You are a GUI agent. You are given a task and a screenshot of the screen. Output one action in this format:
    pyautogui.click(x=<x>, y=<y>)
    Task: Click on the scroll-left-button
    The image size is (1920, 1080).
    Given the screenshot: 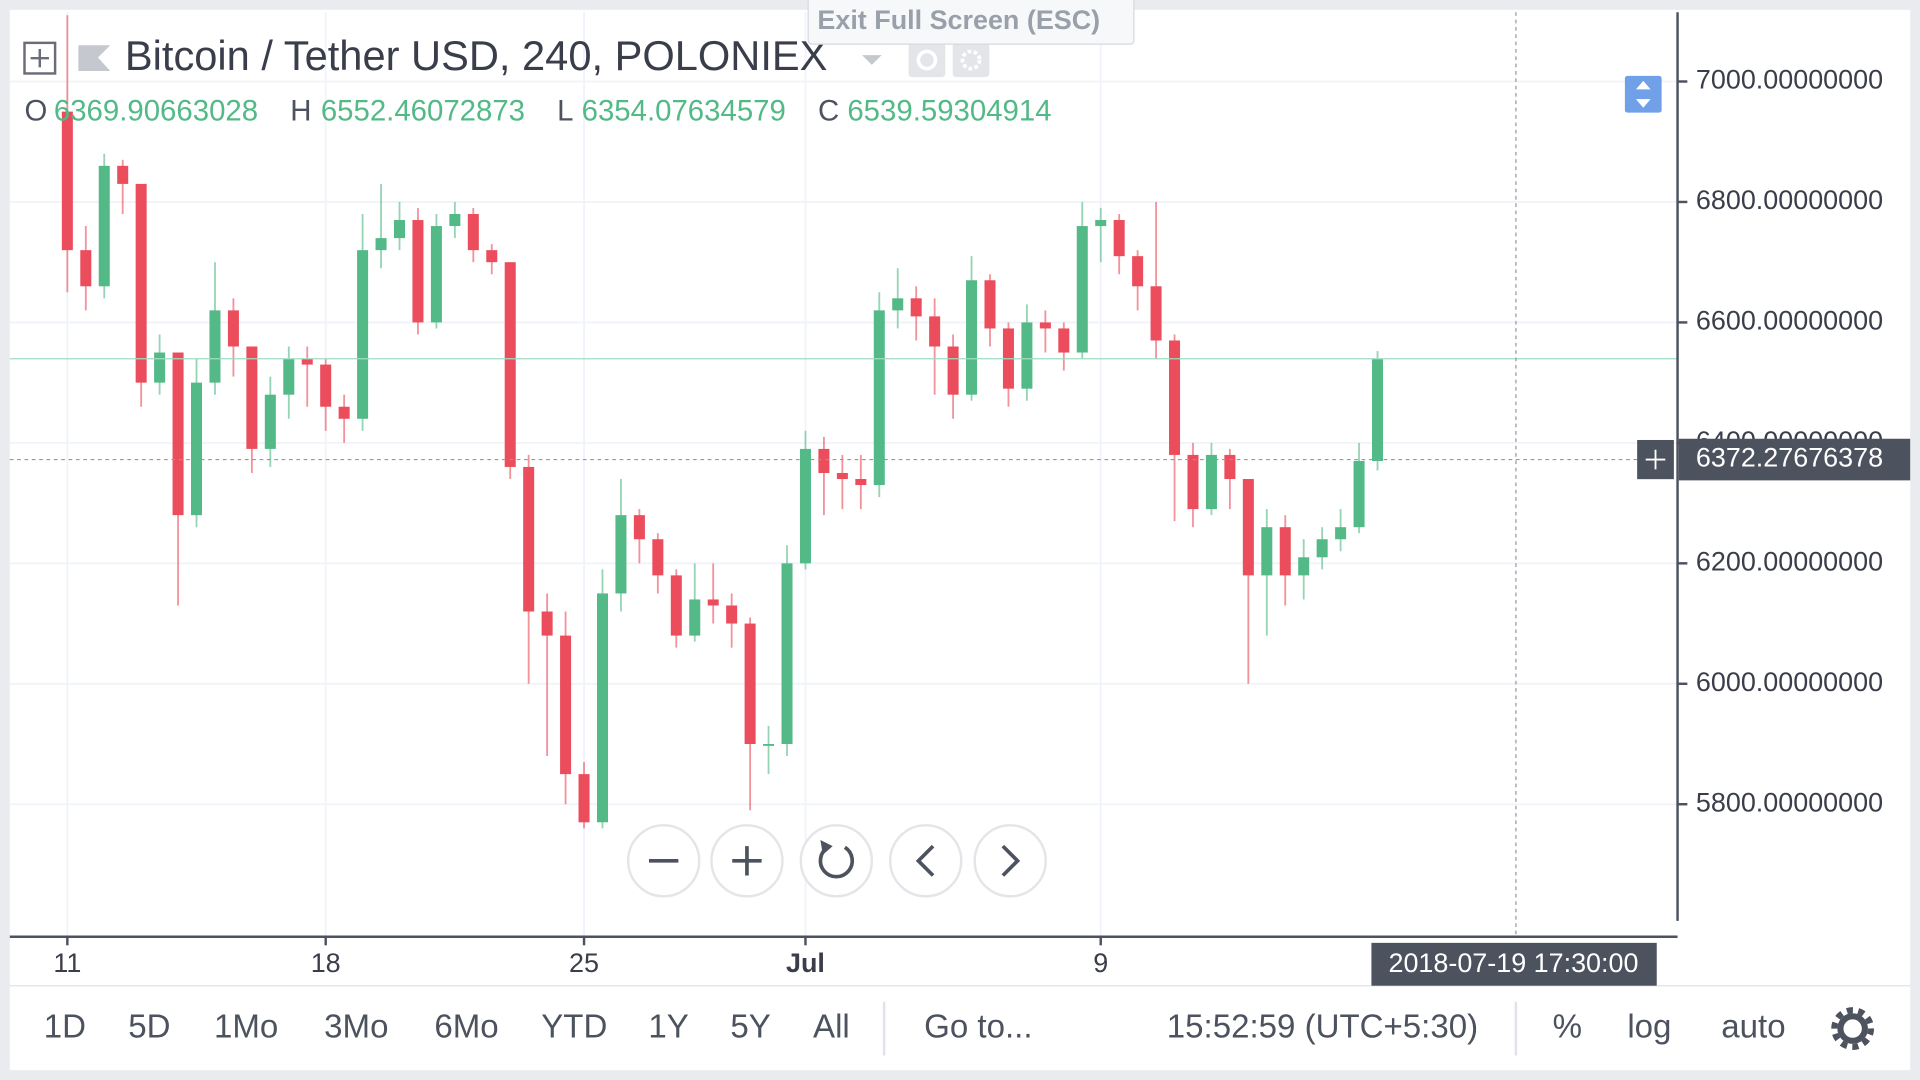 What is the action you would take?
    pyautogui.click(x=925, y=861)
    